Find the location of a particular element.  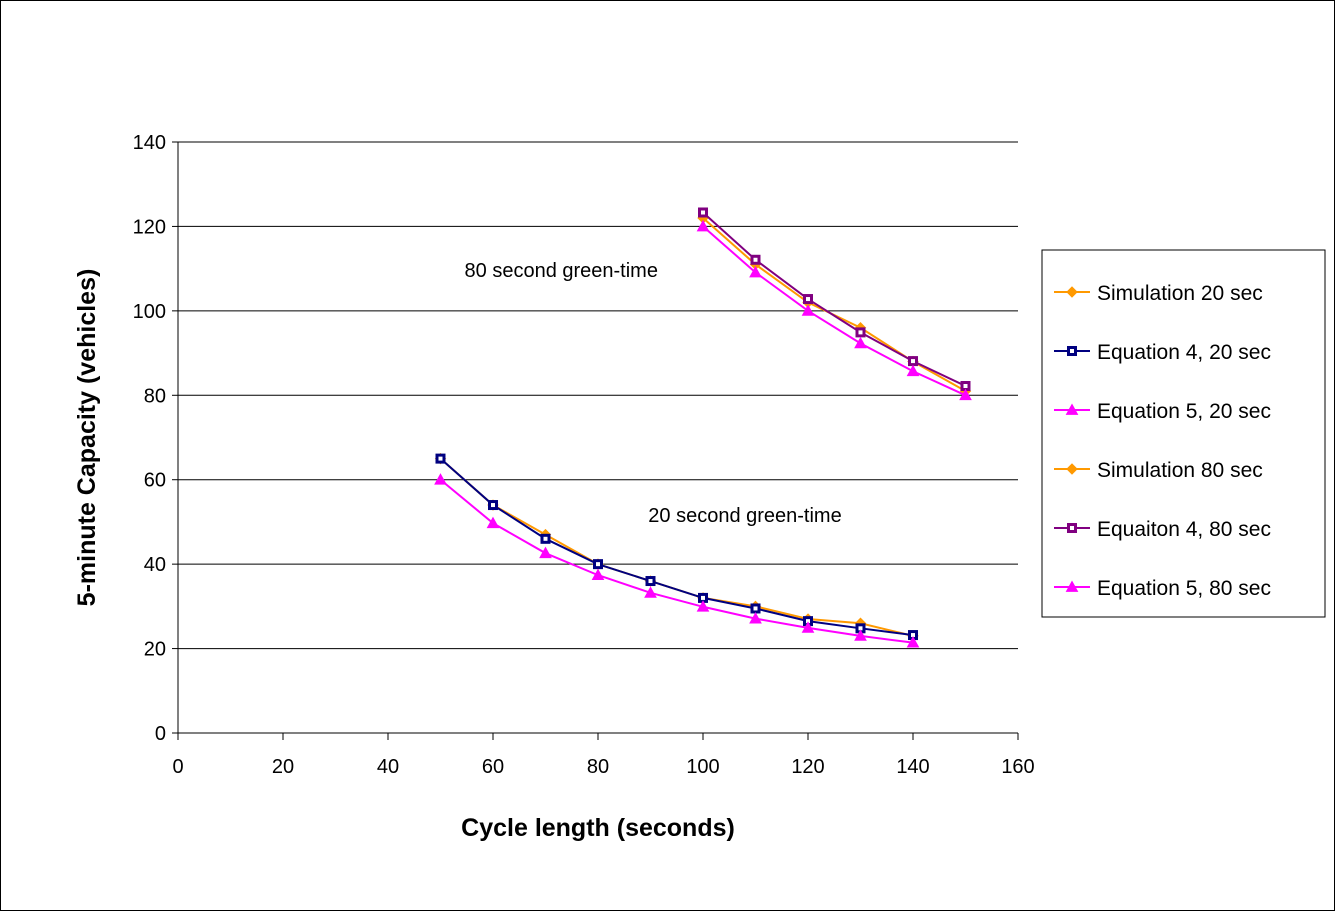

annotations: 80 second green-time 20 second green-time is located at coordinates (653, 393).